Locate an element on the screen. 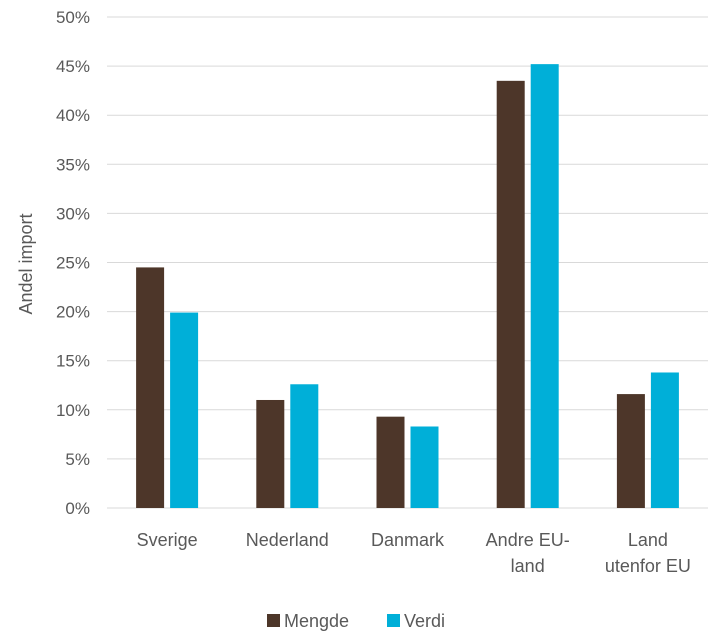 Image resolution: width=710 pixels, height=633 pixels. x-category-label-line: Sverige is located at coordinates (167, 540).